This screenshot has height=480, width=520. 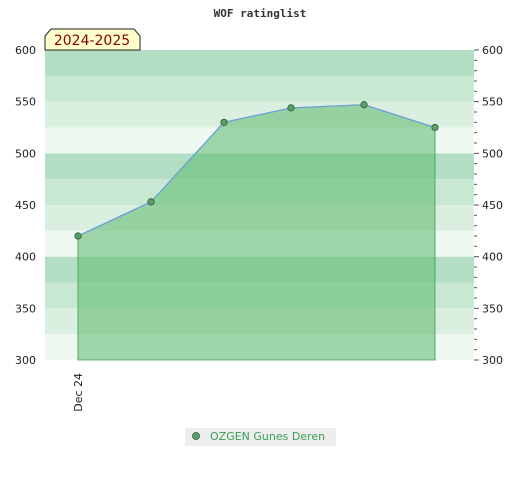 What do you see at coordinates (260, 13) in the screenshot?
I see `chart-title: WOF ratinglist` at bounding box center [260, 13].